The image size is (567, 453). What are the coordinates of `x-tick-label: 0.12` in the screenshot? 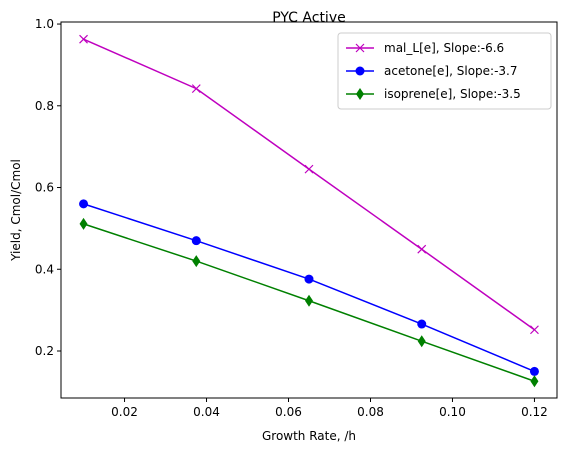 It's located at (534, 412).